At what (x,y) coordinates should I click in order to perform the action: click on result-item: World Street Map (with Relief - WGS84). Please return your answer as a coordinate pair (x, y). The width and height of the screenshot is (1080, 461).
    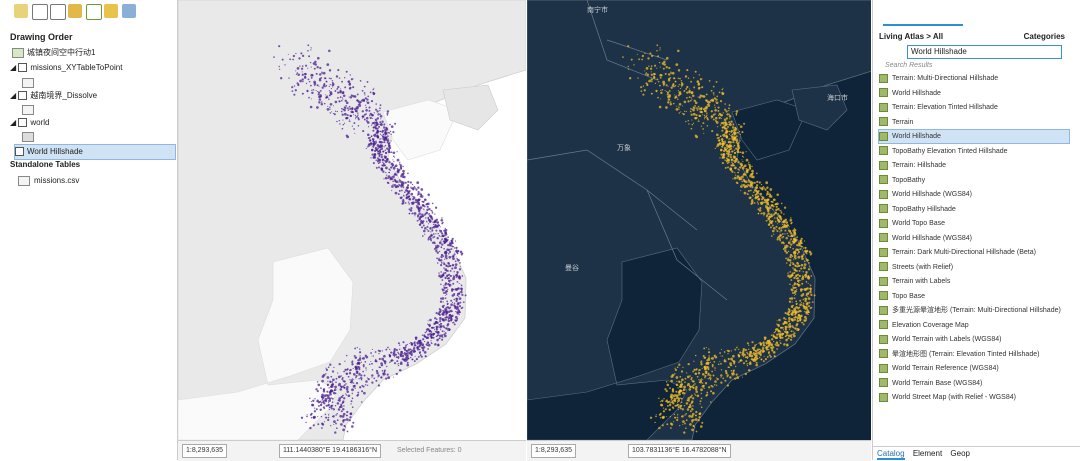
    Looking at the image, I should click on (974, 397).